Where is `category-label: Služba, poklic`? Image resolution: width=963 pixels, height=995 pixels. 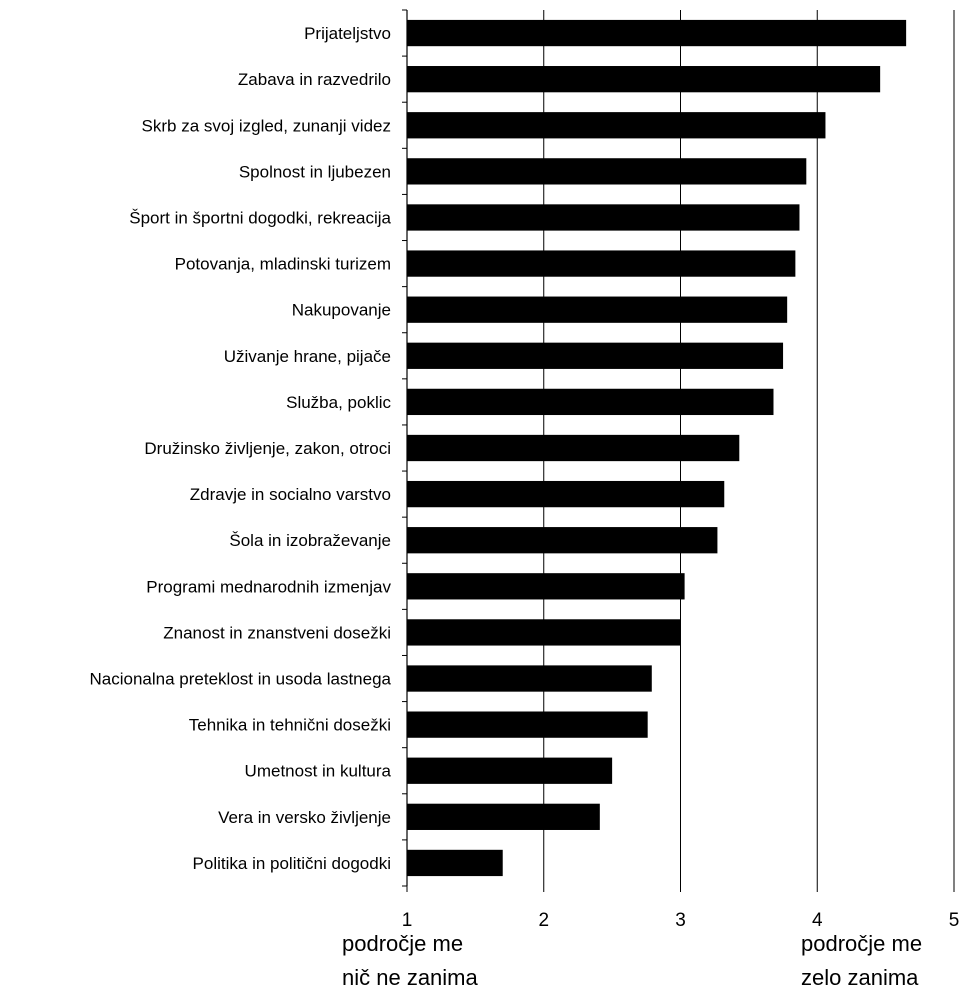
category-label: Služba, poklic is located at coordinates (338, 402).